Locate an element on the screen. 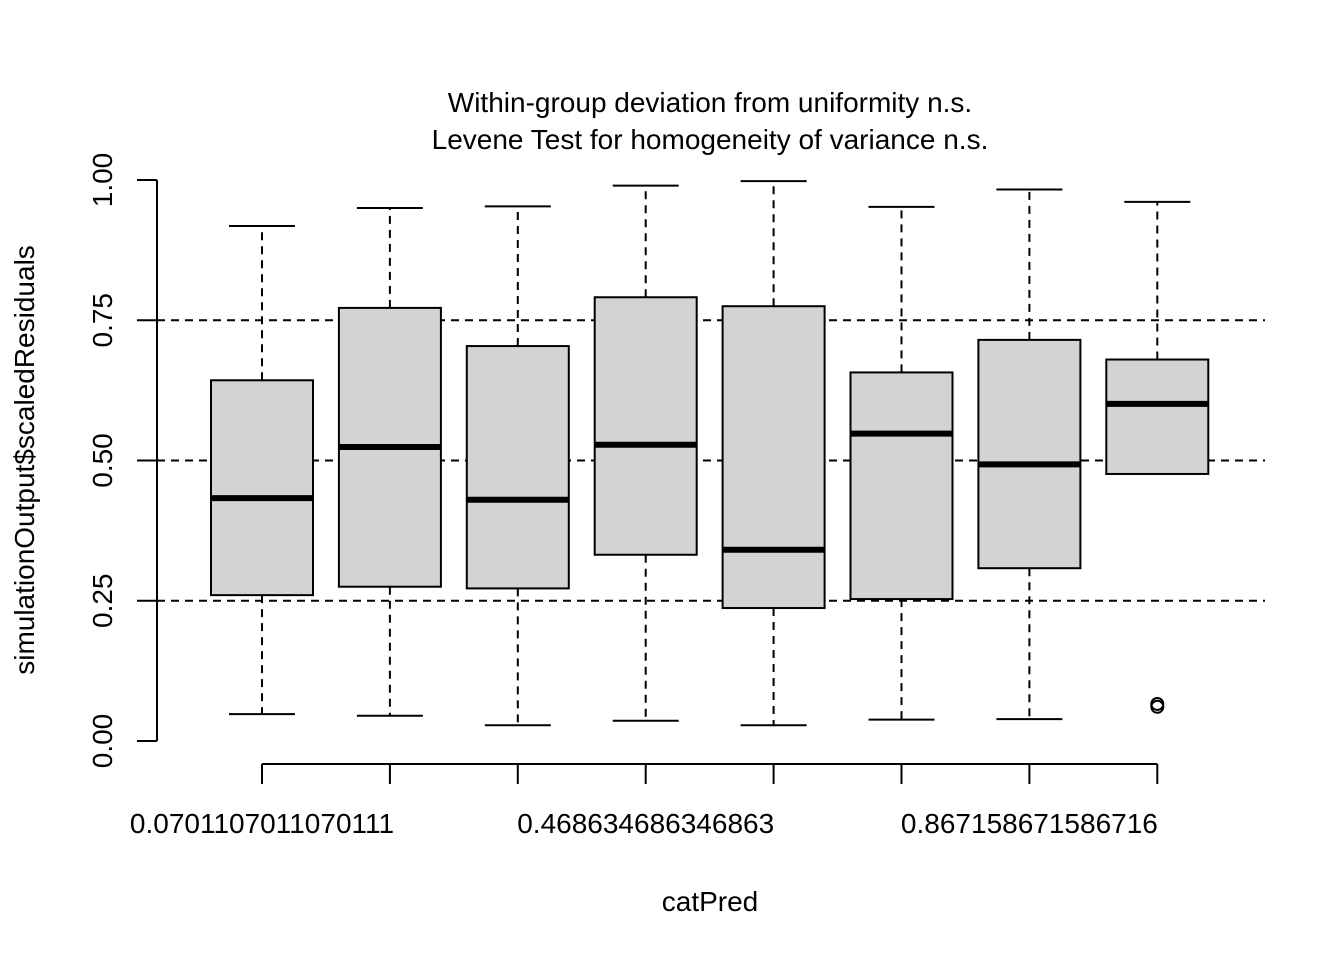 Image resolution: width=1344 pixels, height=960 pixels. y-tick-label-4: 1.00 is located at coordinates (102, 180).